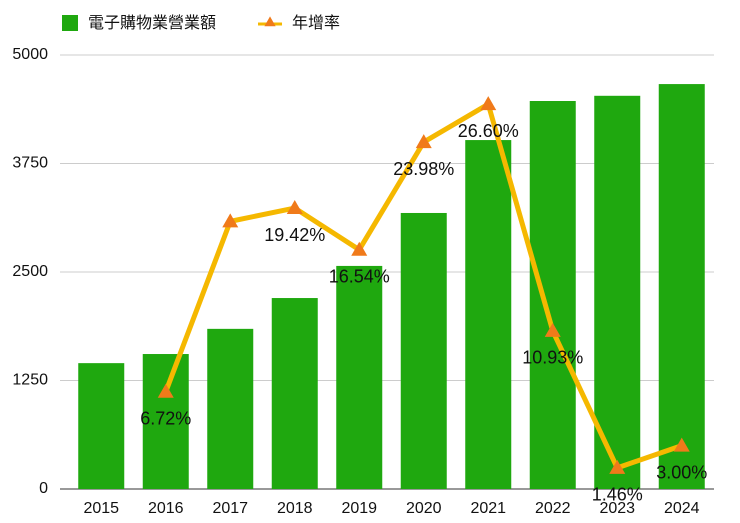 The height and width of the screenshot is (523, 740). What do you see at coordinates (553, 508) in the screenshot?
I see `x-tick-label: 2022` at bounding box center [553, 508].